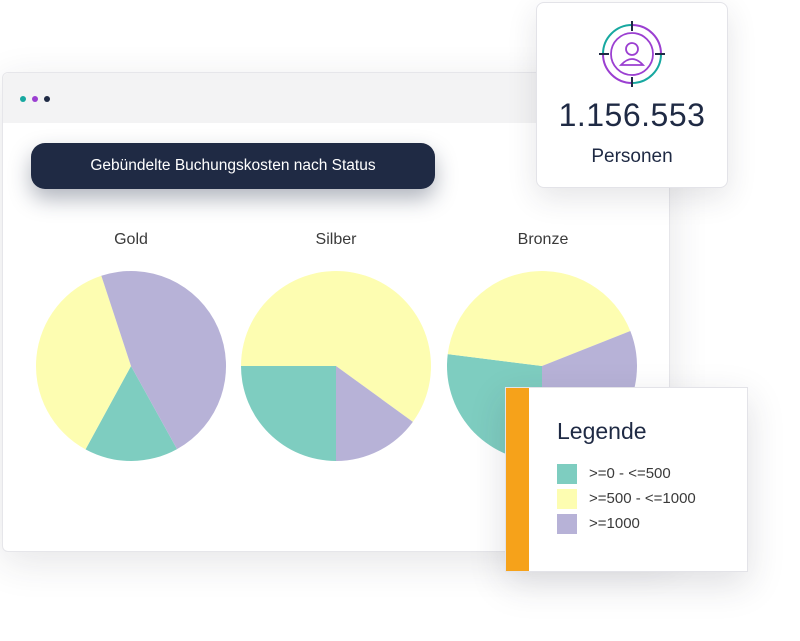 The height and width of the screenshot is (641, 800). I want to click on pie-chart-silber, so click(336, 366).